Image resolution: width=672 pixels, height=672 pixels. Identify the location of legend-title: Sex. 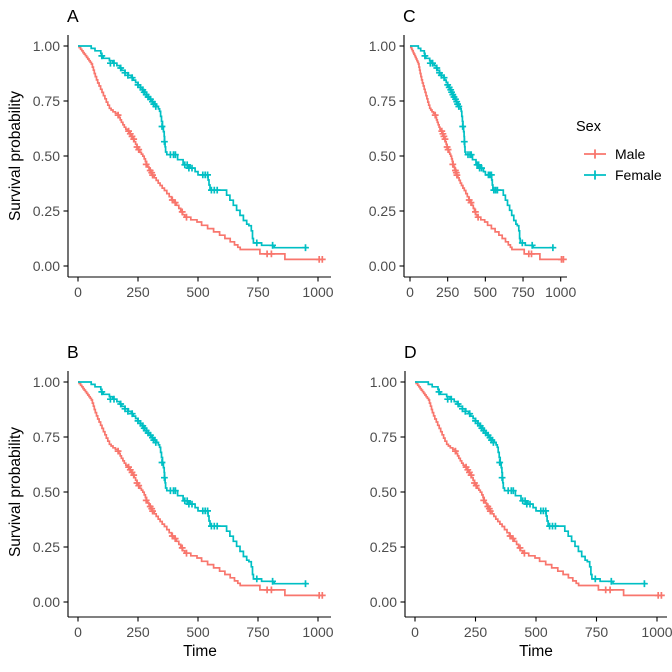
(588, 127).